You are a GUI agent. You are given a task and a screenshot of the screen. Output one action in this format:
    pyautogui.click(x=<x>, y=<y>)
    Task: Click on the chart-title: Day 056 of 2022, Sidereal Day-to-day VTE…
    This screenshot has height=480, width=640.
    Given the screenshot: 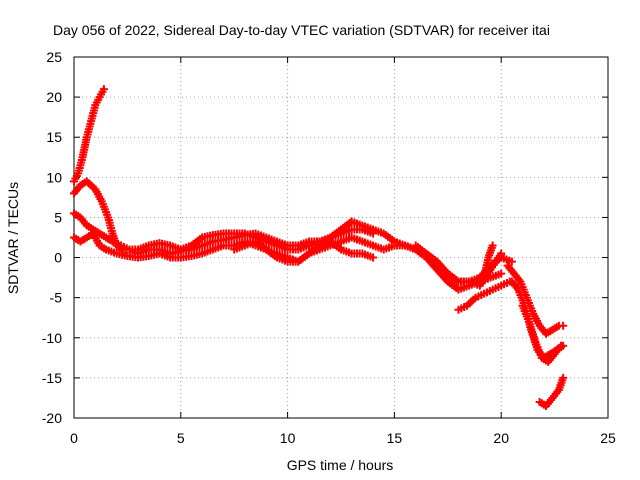 What is the action you would take?
    pyautogui.click(x=301, y=30)
    